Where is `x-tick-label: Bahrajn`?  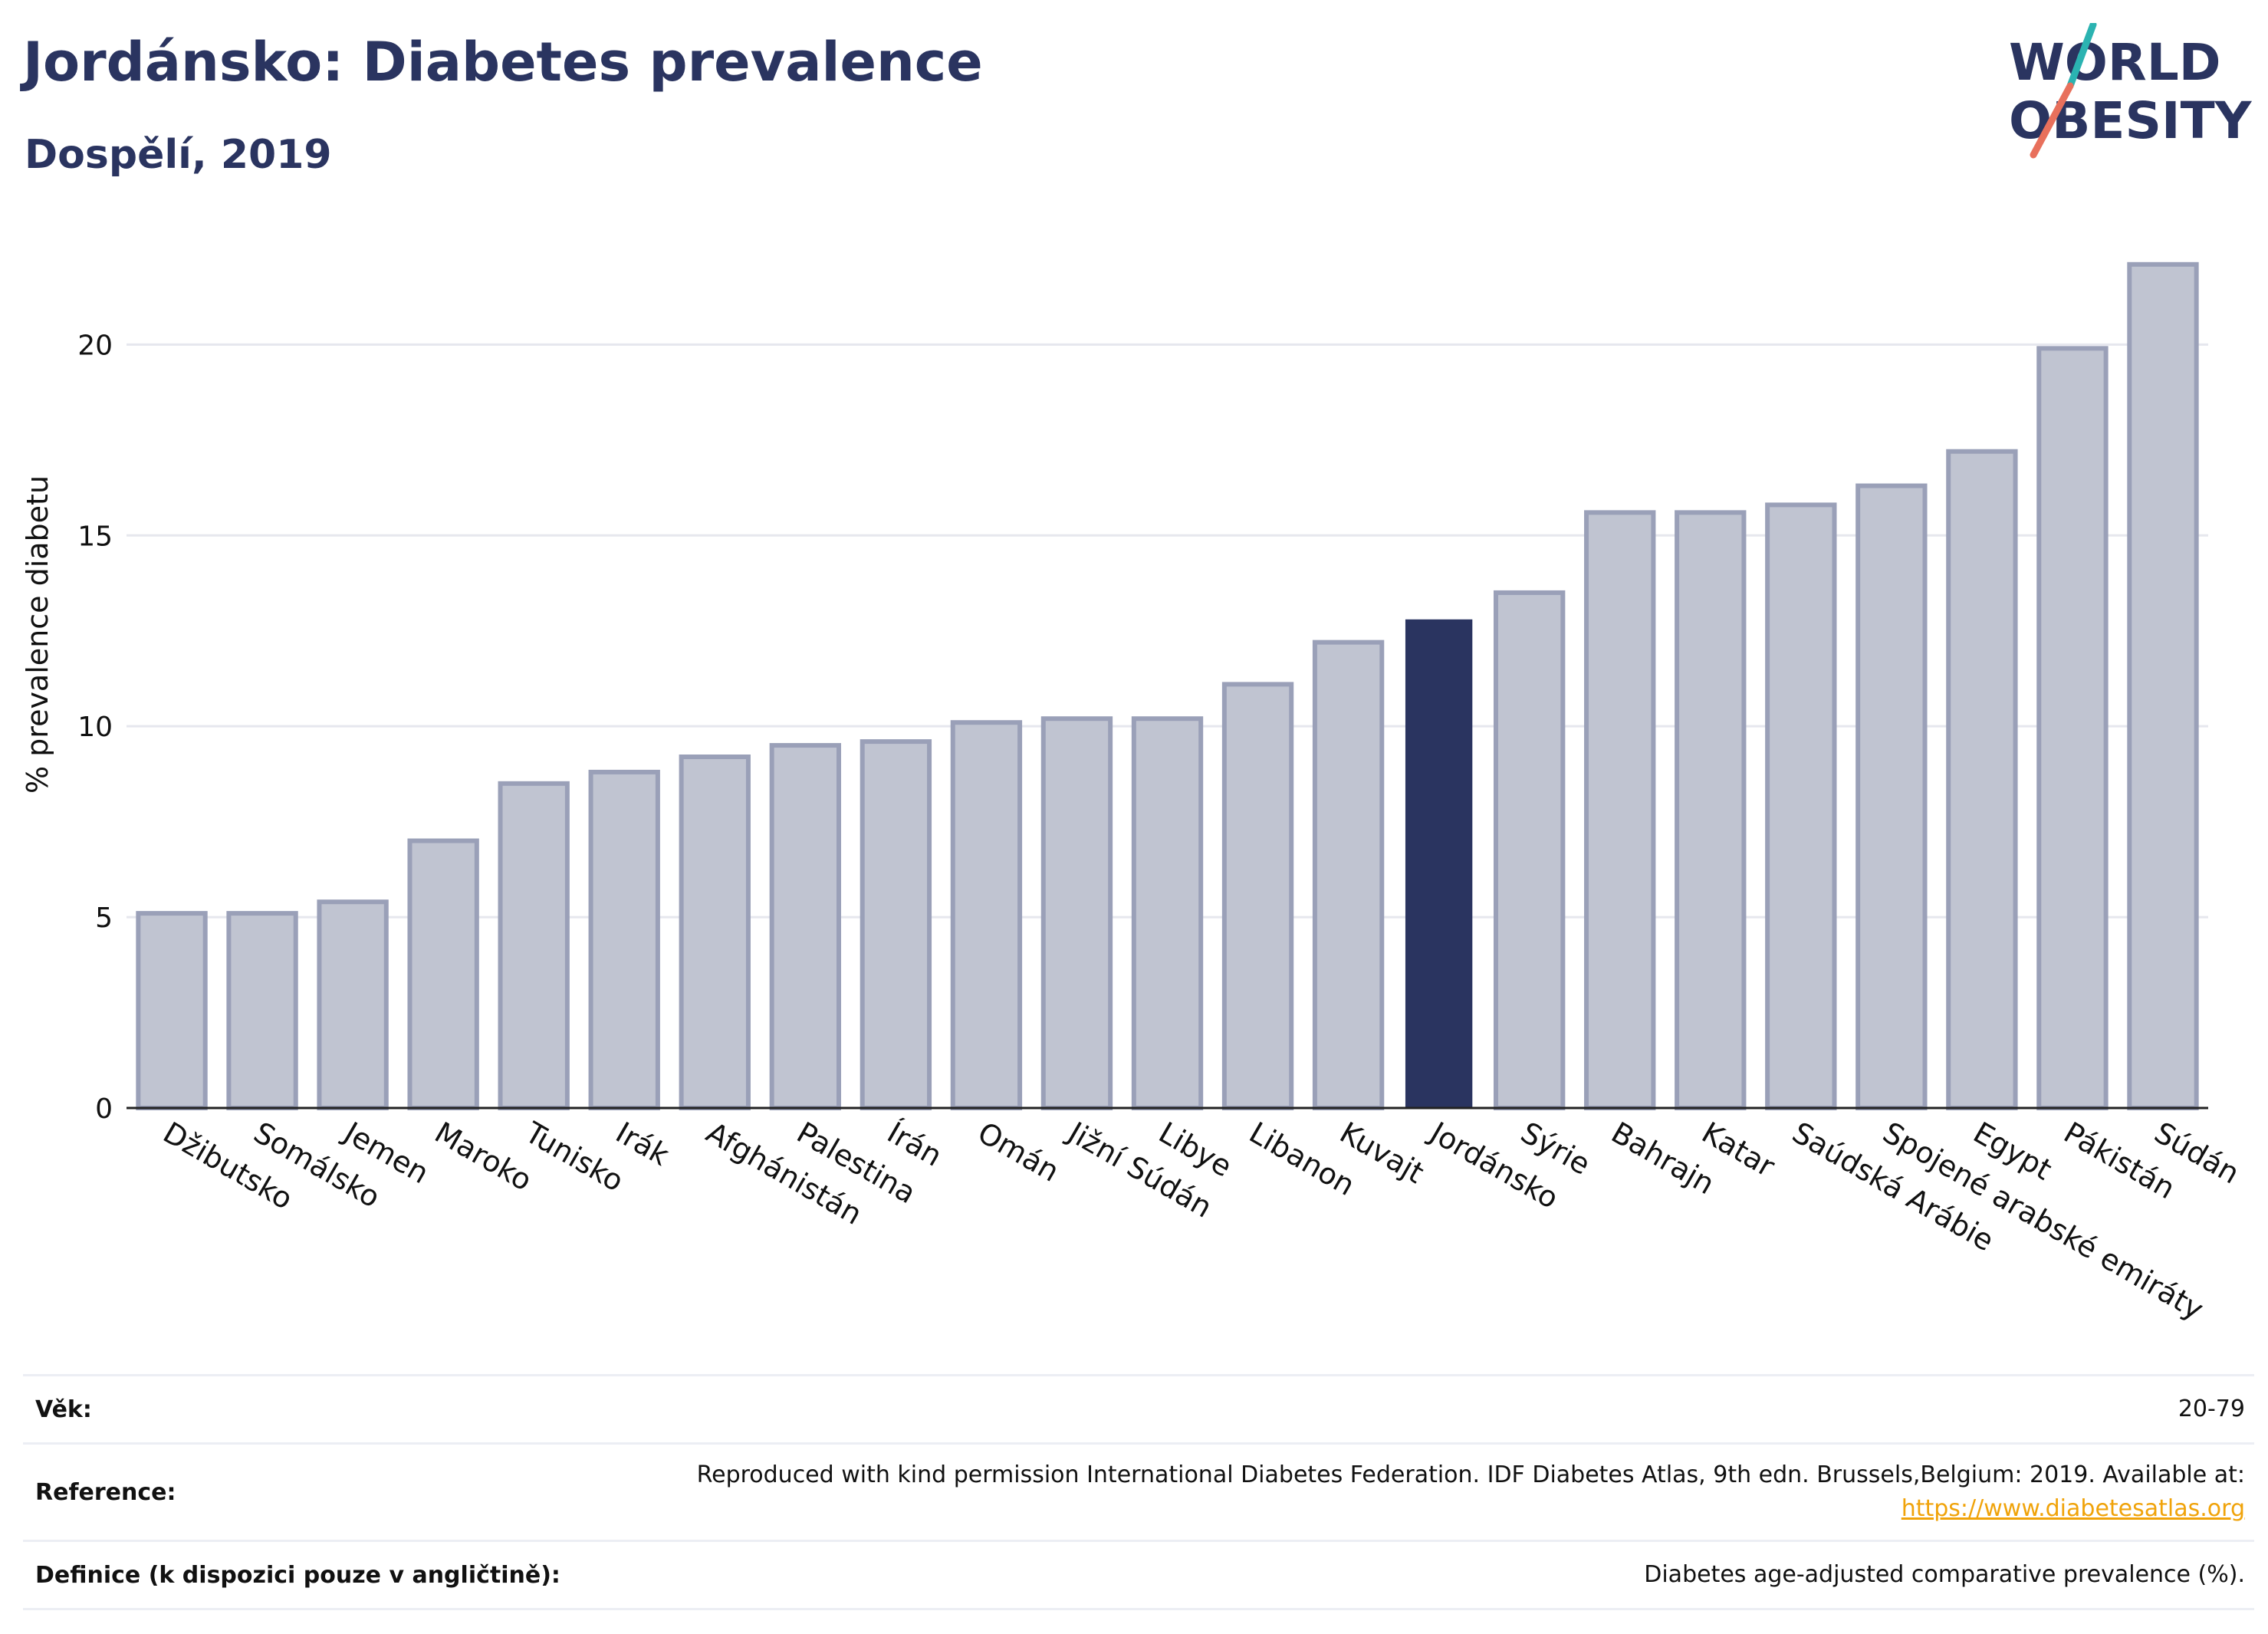 x-tick-label: Bahrajn is located at coordinates (1663, 1159).